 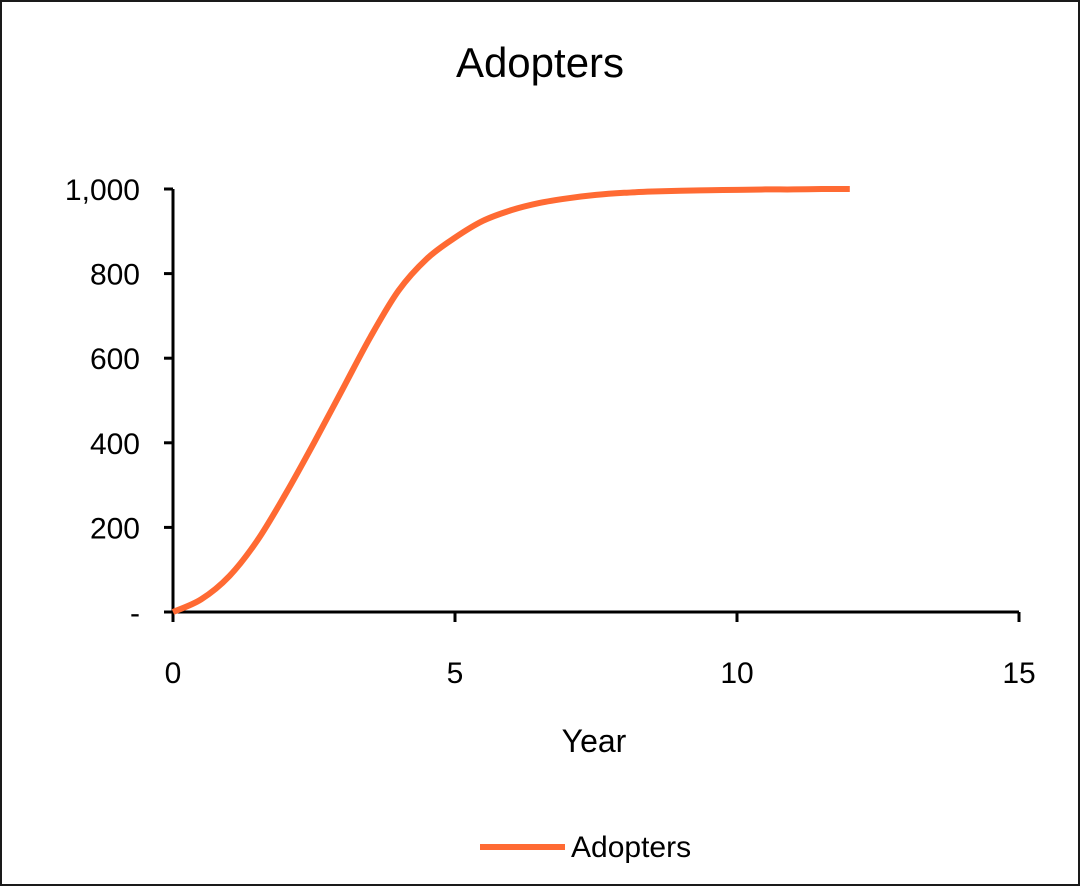 I want to click on x-tick-label: 5, so click(x=455, y=673).